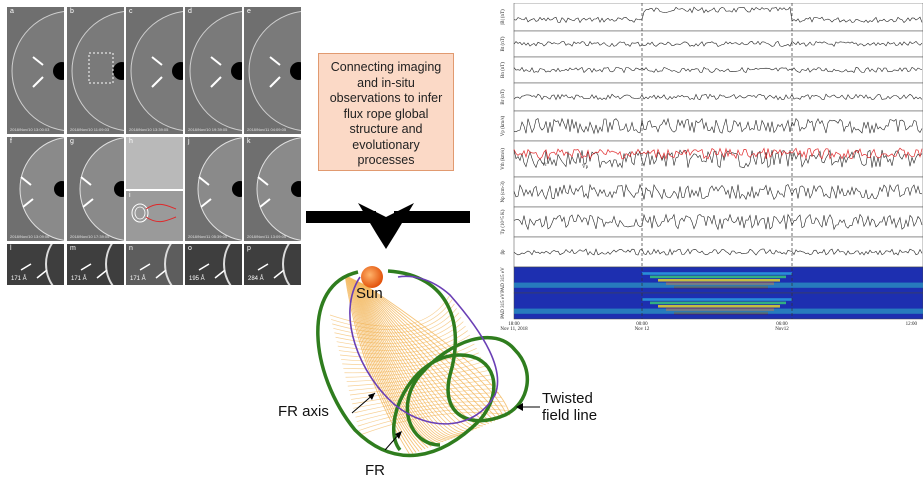  What do you see at coordinates (585, 167) in the screenshot?
I see `vp-series-label: Vp` at bounding box center [585, 167].